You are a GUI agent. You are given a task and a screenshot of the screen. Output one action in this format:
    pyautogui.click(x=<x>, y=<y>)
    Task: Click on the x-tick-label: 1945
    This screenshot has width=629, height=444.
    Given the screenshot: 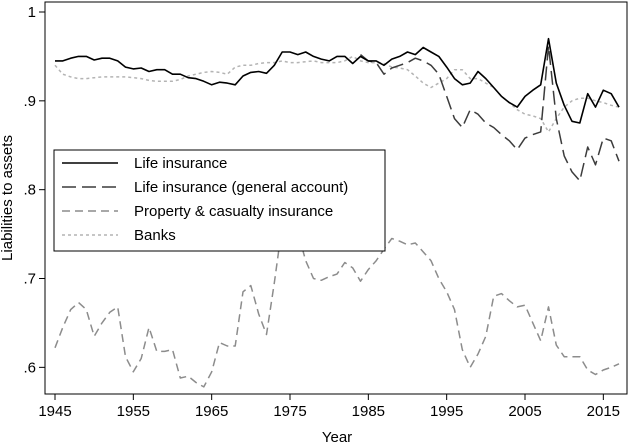 What is the action you would take?
    pyautogui.click(x=54, y=411)
    